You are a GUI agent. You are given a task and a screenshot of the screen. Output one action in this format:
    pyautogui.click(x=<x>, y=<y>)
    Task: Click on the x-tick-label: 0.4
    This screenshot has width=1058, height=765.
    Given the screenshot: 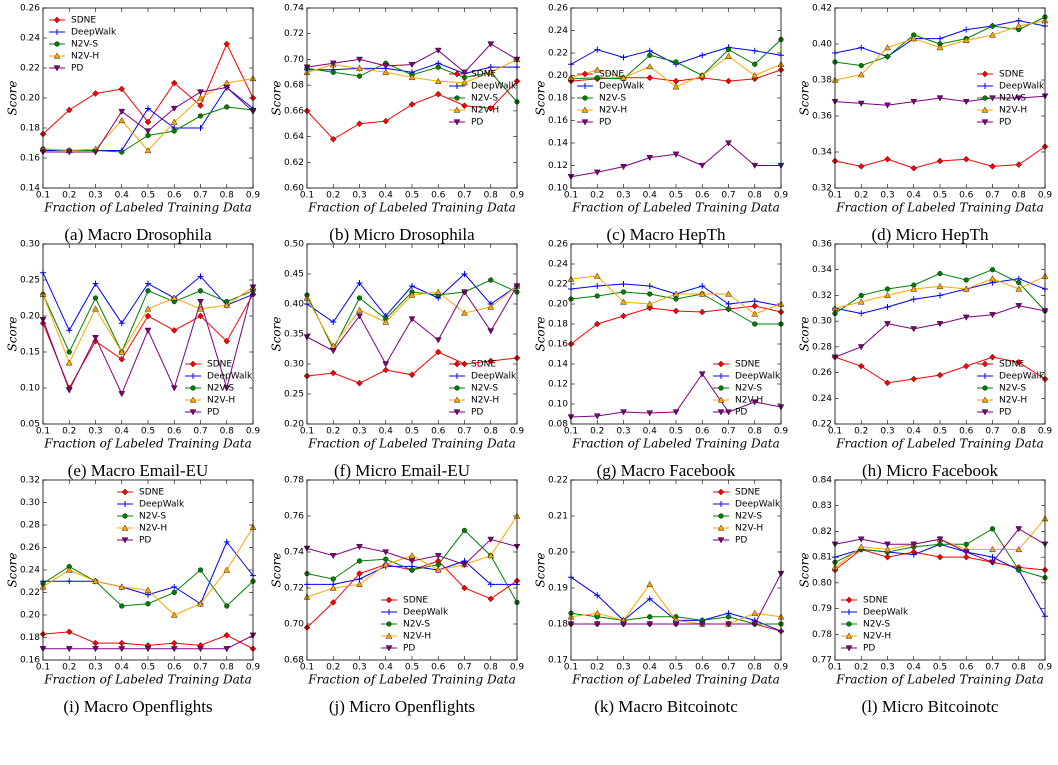 What is the action you would take?
    pyautogui.click(x=122, y=668)
    